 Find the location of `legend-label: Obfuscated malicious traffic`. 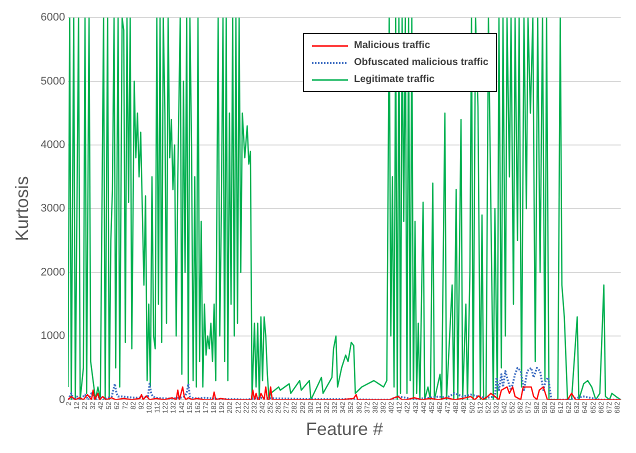

legend-label: Obfuscated malicious traffic is located at coordinates (421, 62).